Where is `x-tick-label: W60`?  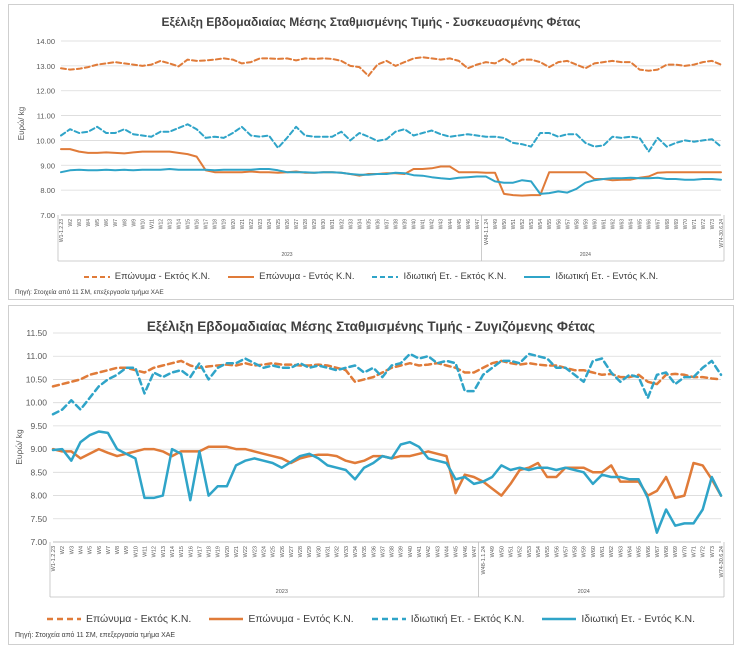 x-tick-label: W60 is located at coordinates (594, 551).